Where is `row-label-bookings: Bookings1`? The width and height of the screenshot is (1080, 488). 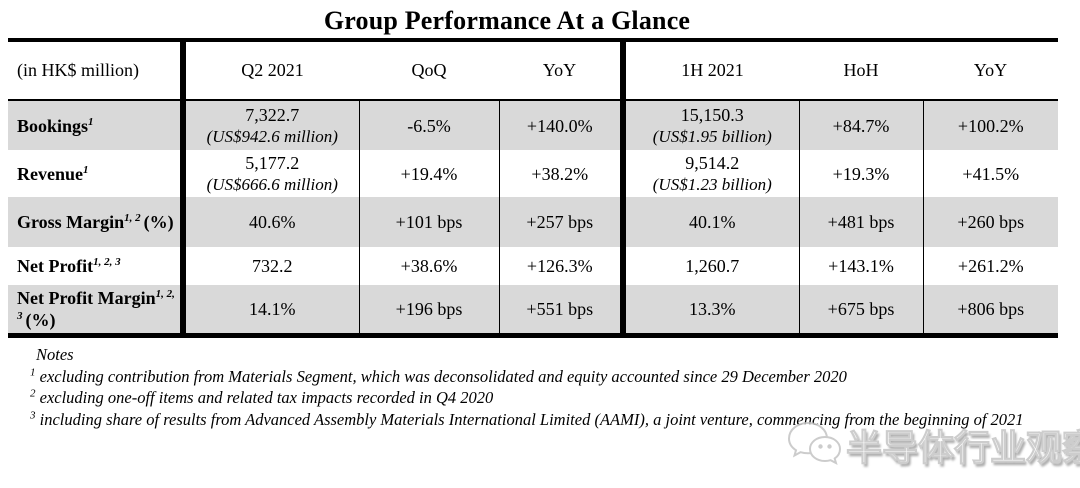 row-label-bookings: Bookings1 is located at coordinates (97, 125).